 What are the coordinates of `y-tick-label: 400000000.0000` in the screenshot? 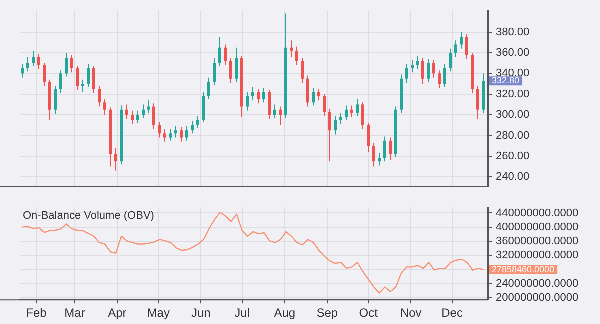 It's located at (537, 227).